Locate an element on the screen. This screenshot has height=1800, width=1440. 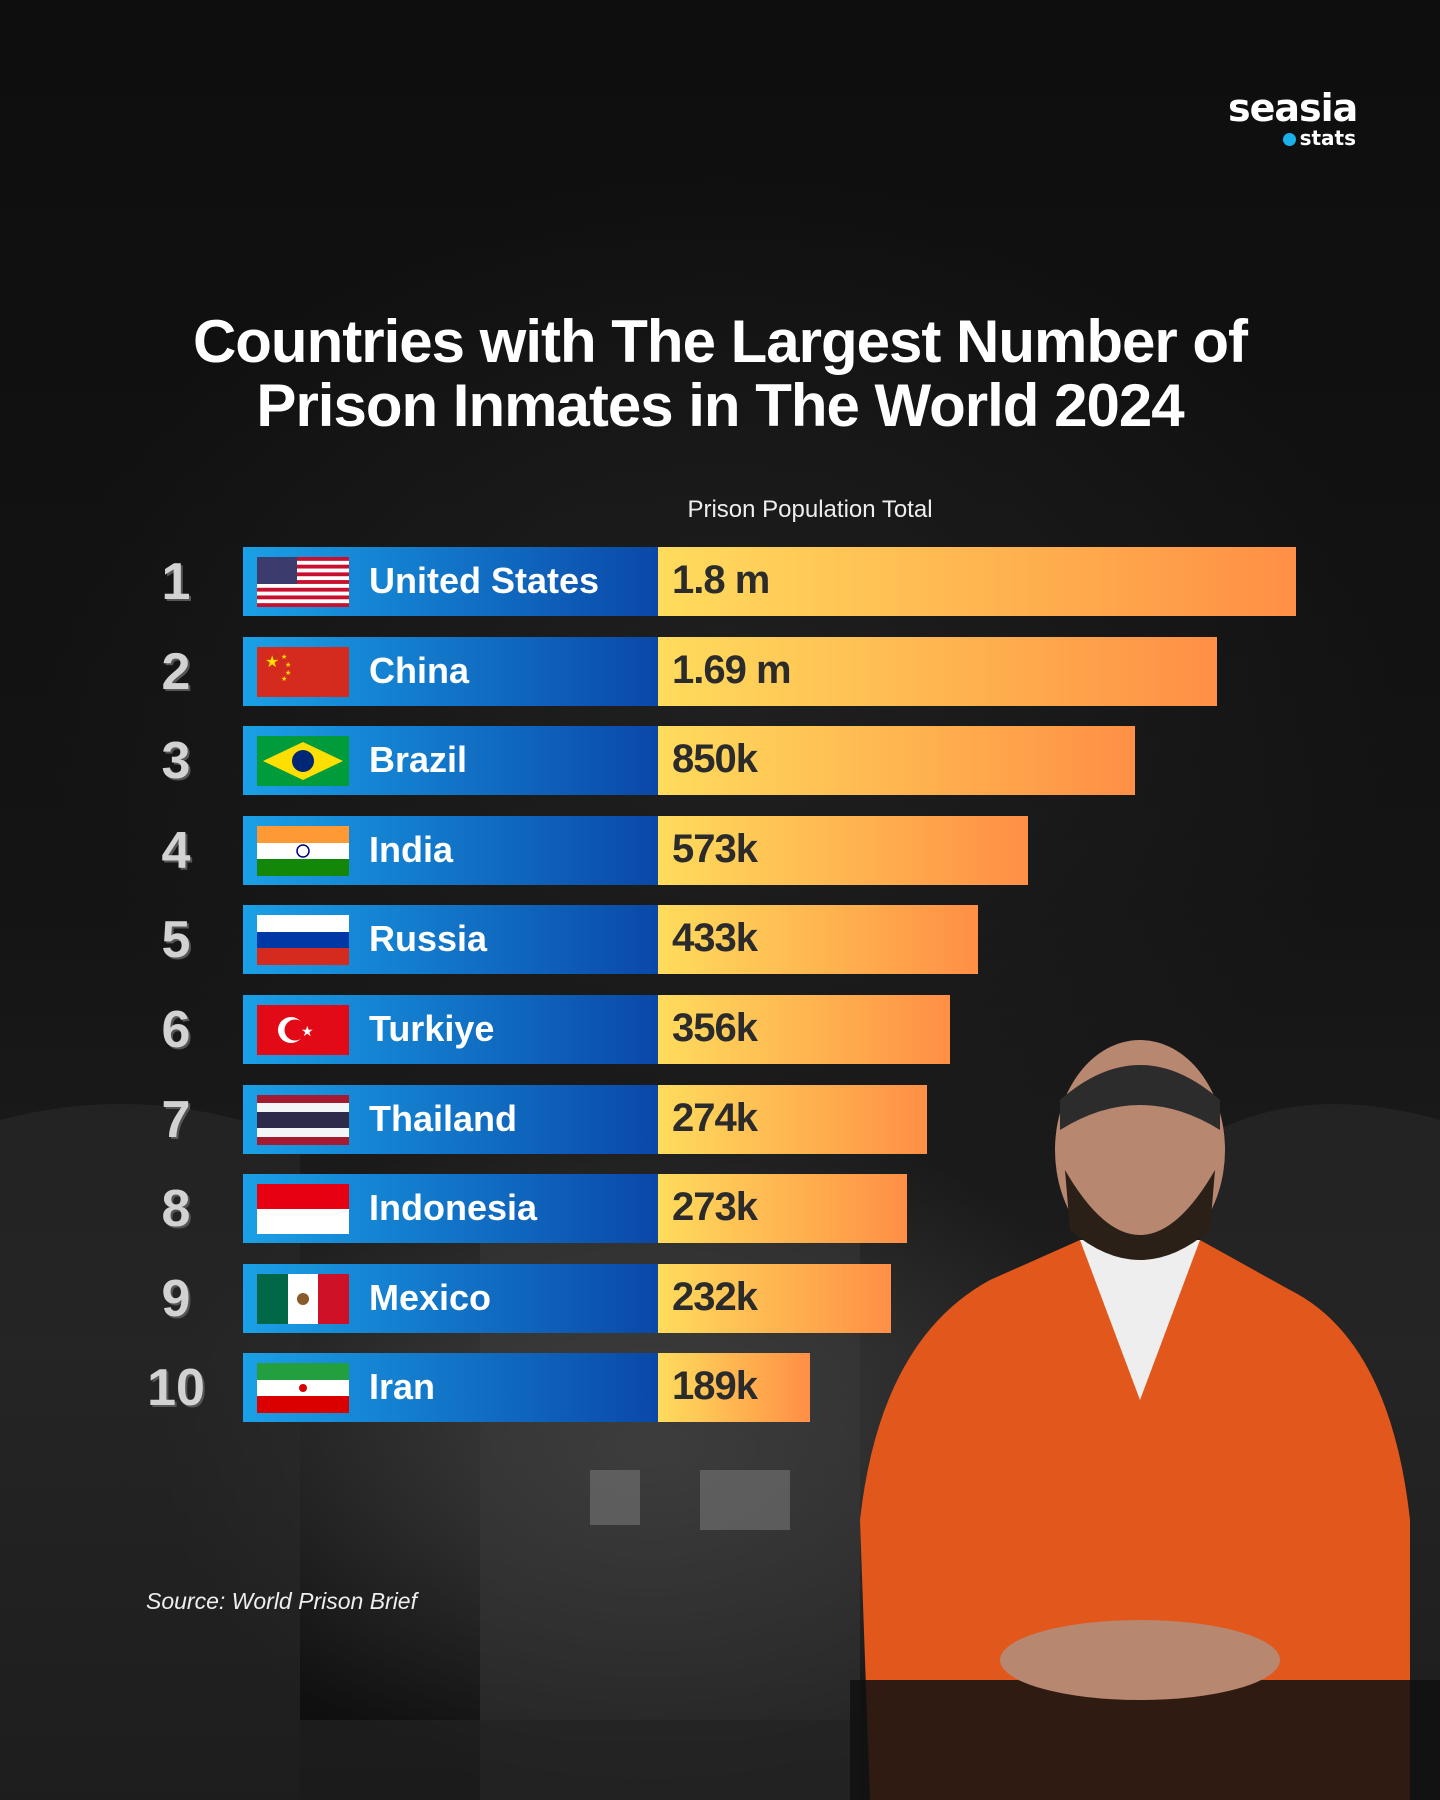
thailand-flag-icon is located at coordinates (303, 1119).